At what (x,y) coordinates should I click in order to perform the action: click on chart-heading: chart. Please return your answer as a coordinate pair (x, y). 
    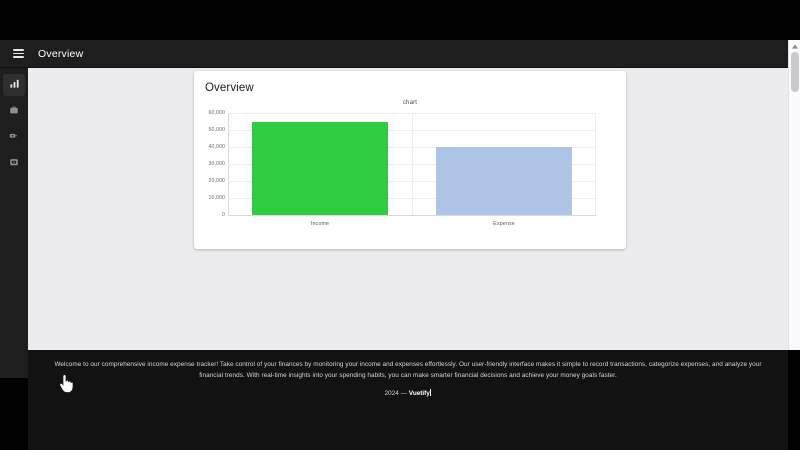
    Looking at the image, I should click on (410, 103).